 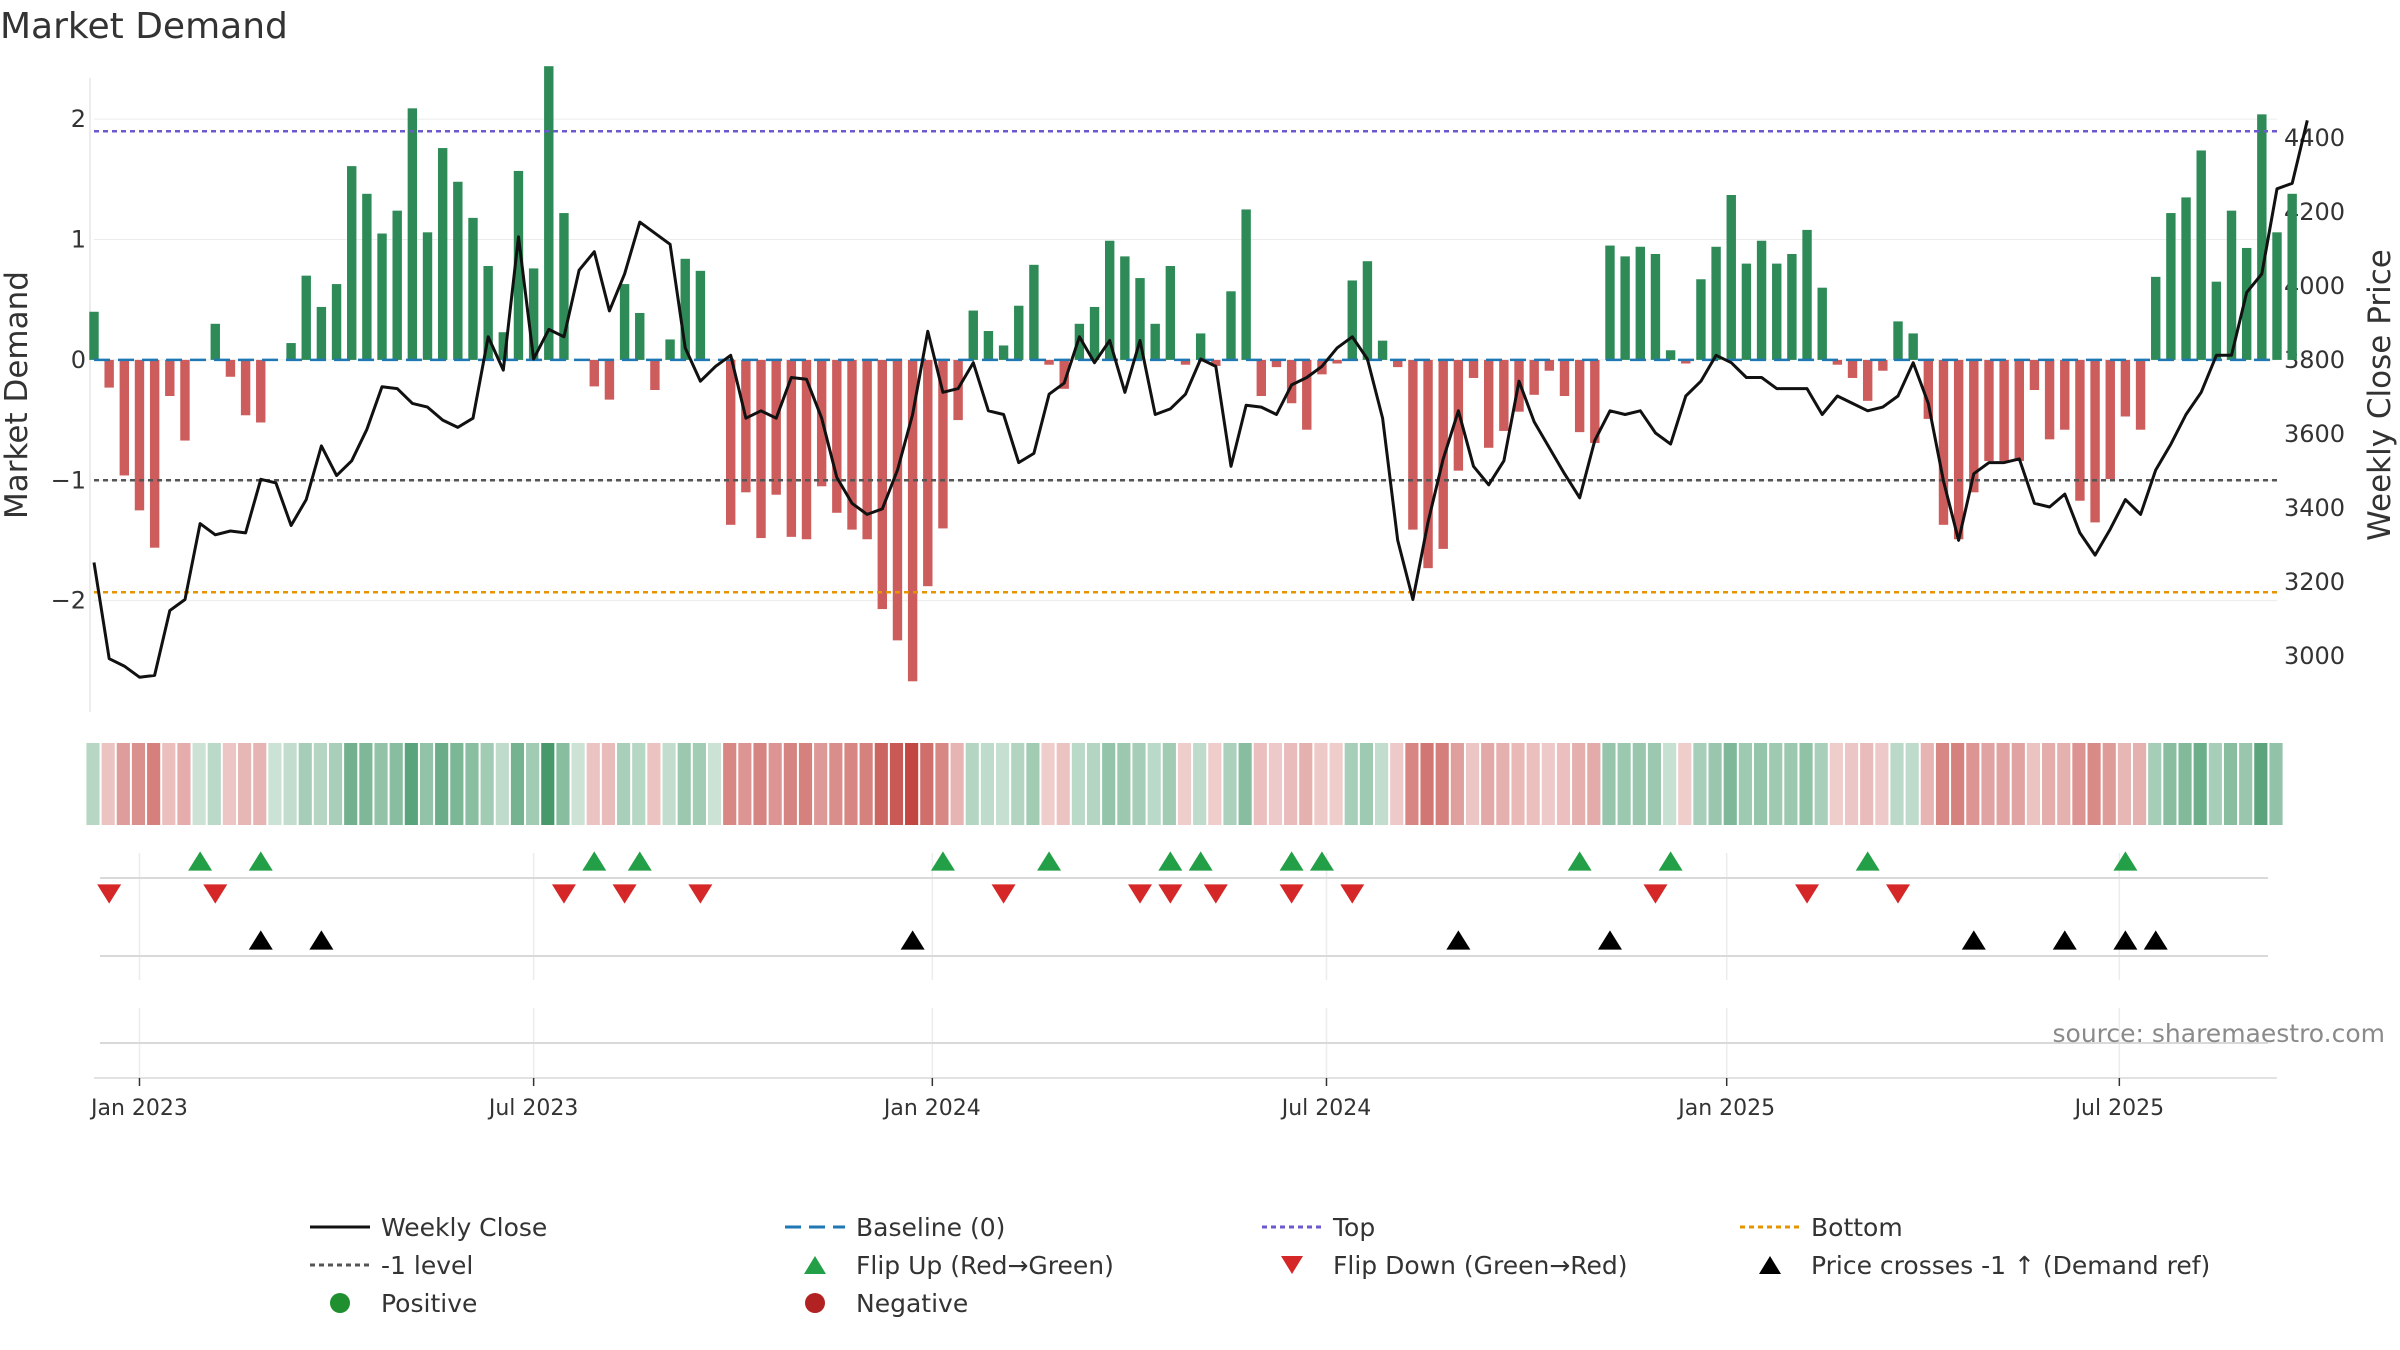 What do you see at coordinates (2314, 656) in the screenshot?
I see `y2-tick-label: 3000` at bounding box center [2314, 656].